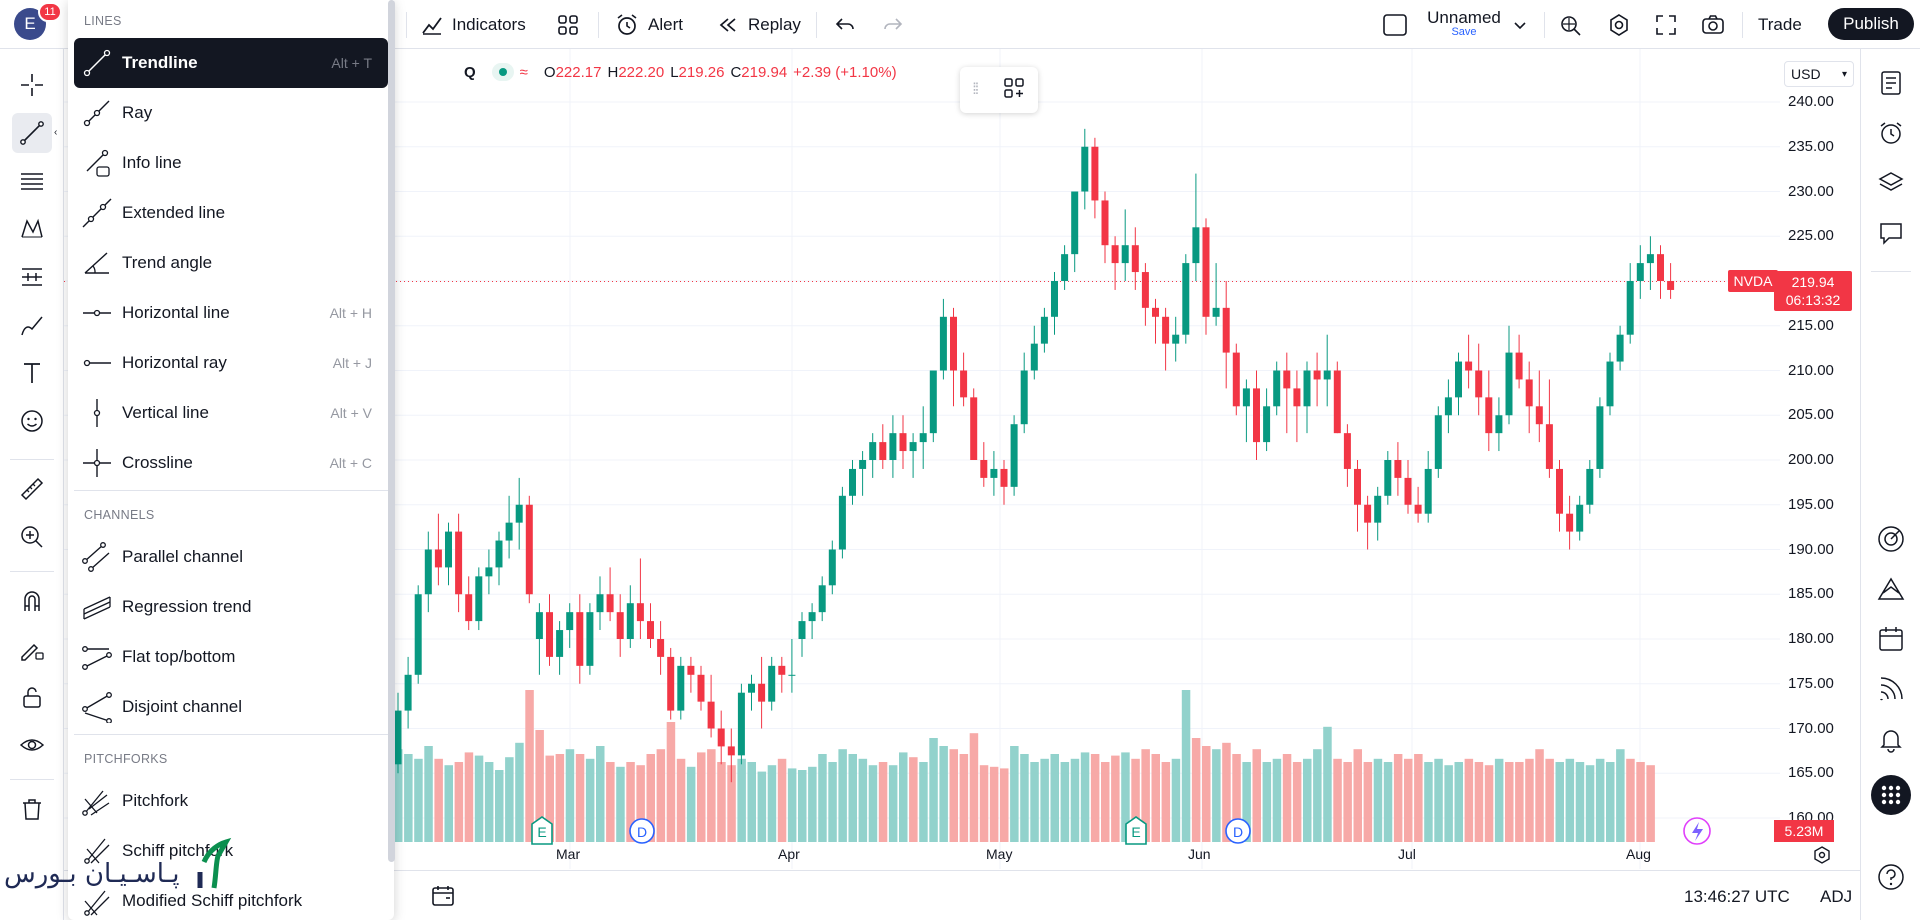  Describe the element at coordinates (1891, 271) in the screenshot. I see `toolbar-divider` at that location.